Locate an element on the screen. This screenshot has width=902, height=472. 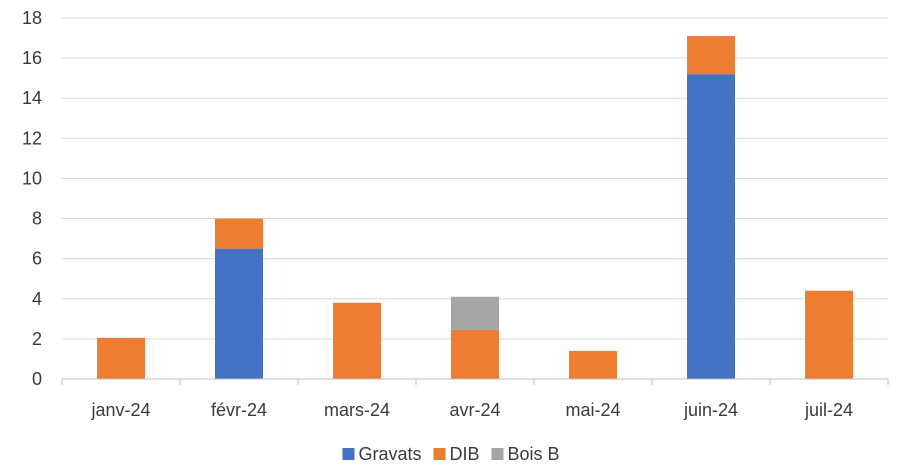
legend-swatch-gravats is located at coordinates (348, 454).